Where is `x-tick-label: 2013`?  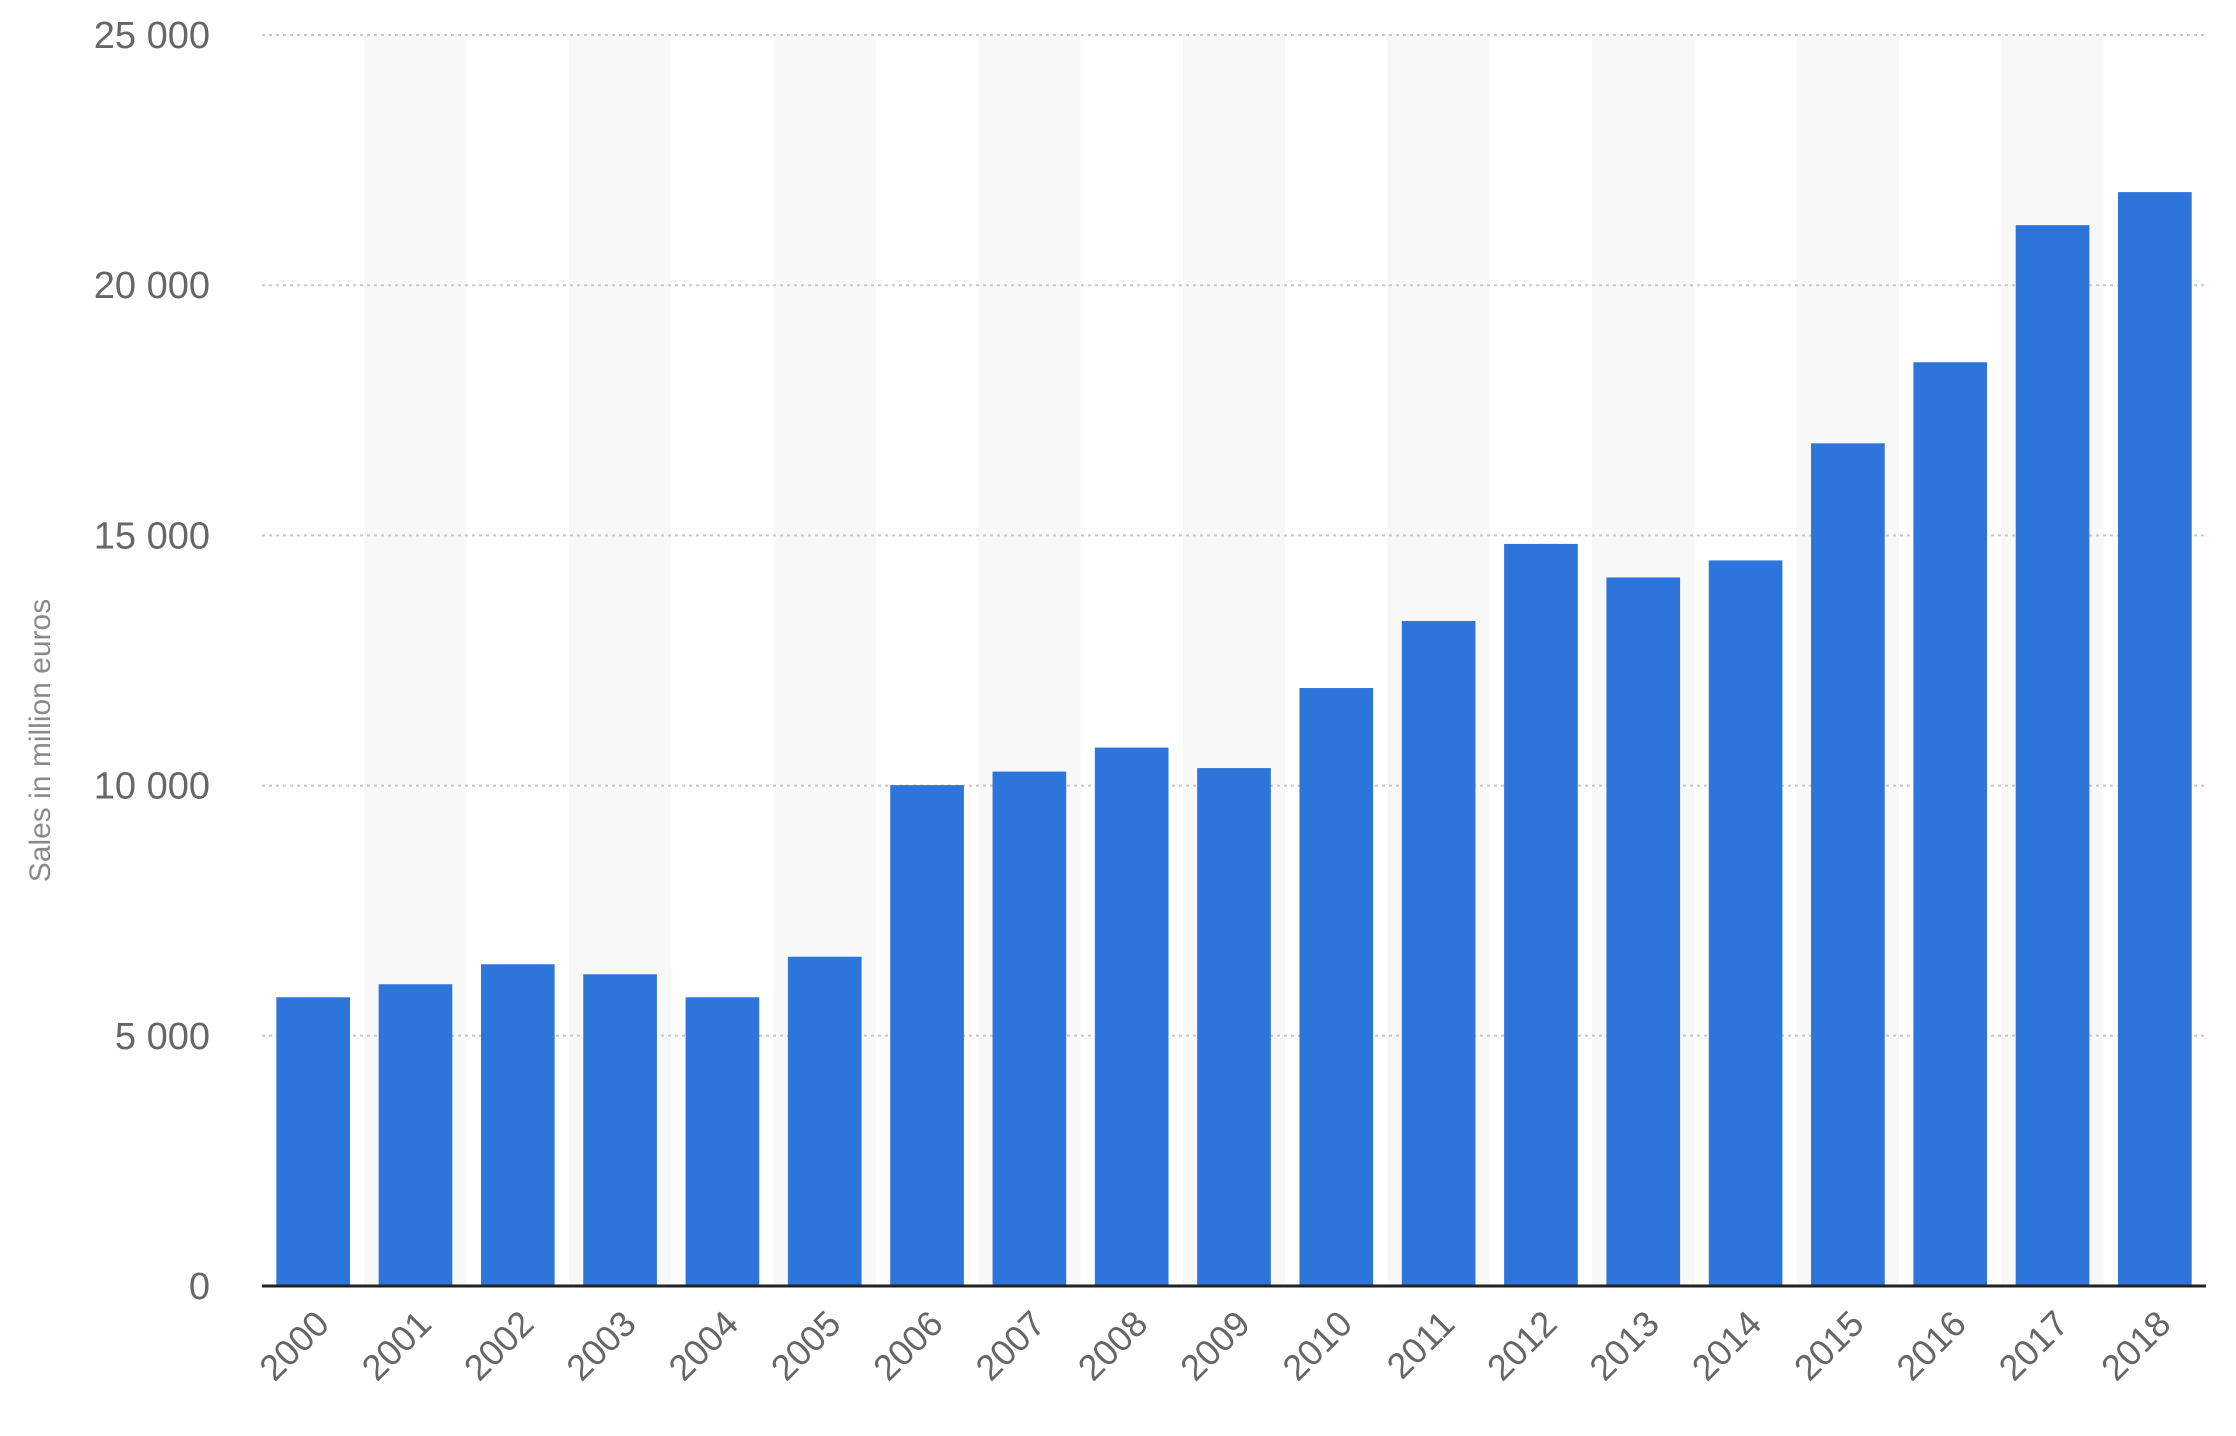
x-tick-label: 2013 is located at coordinates (1624, 1346).